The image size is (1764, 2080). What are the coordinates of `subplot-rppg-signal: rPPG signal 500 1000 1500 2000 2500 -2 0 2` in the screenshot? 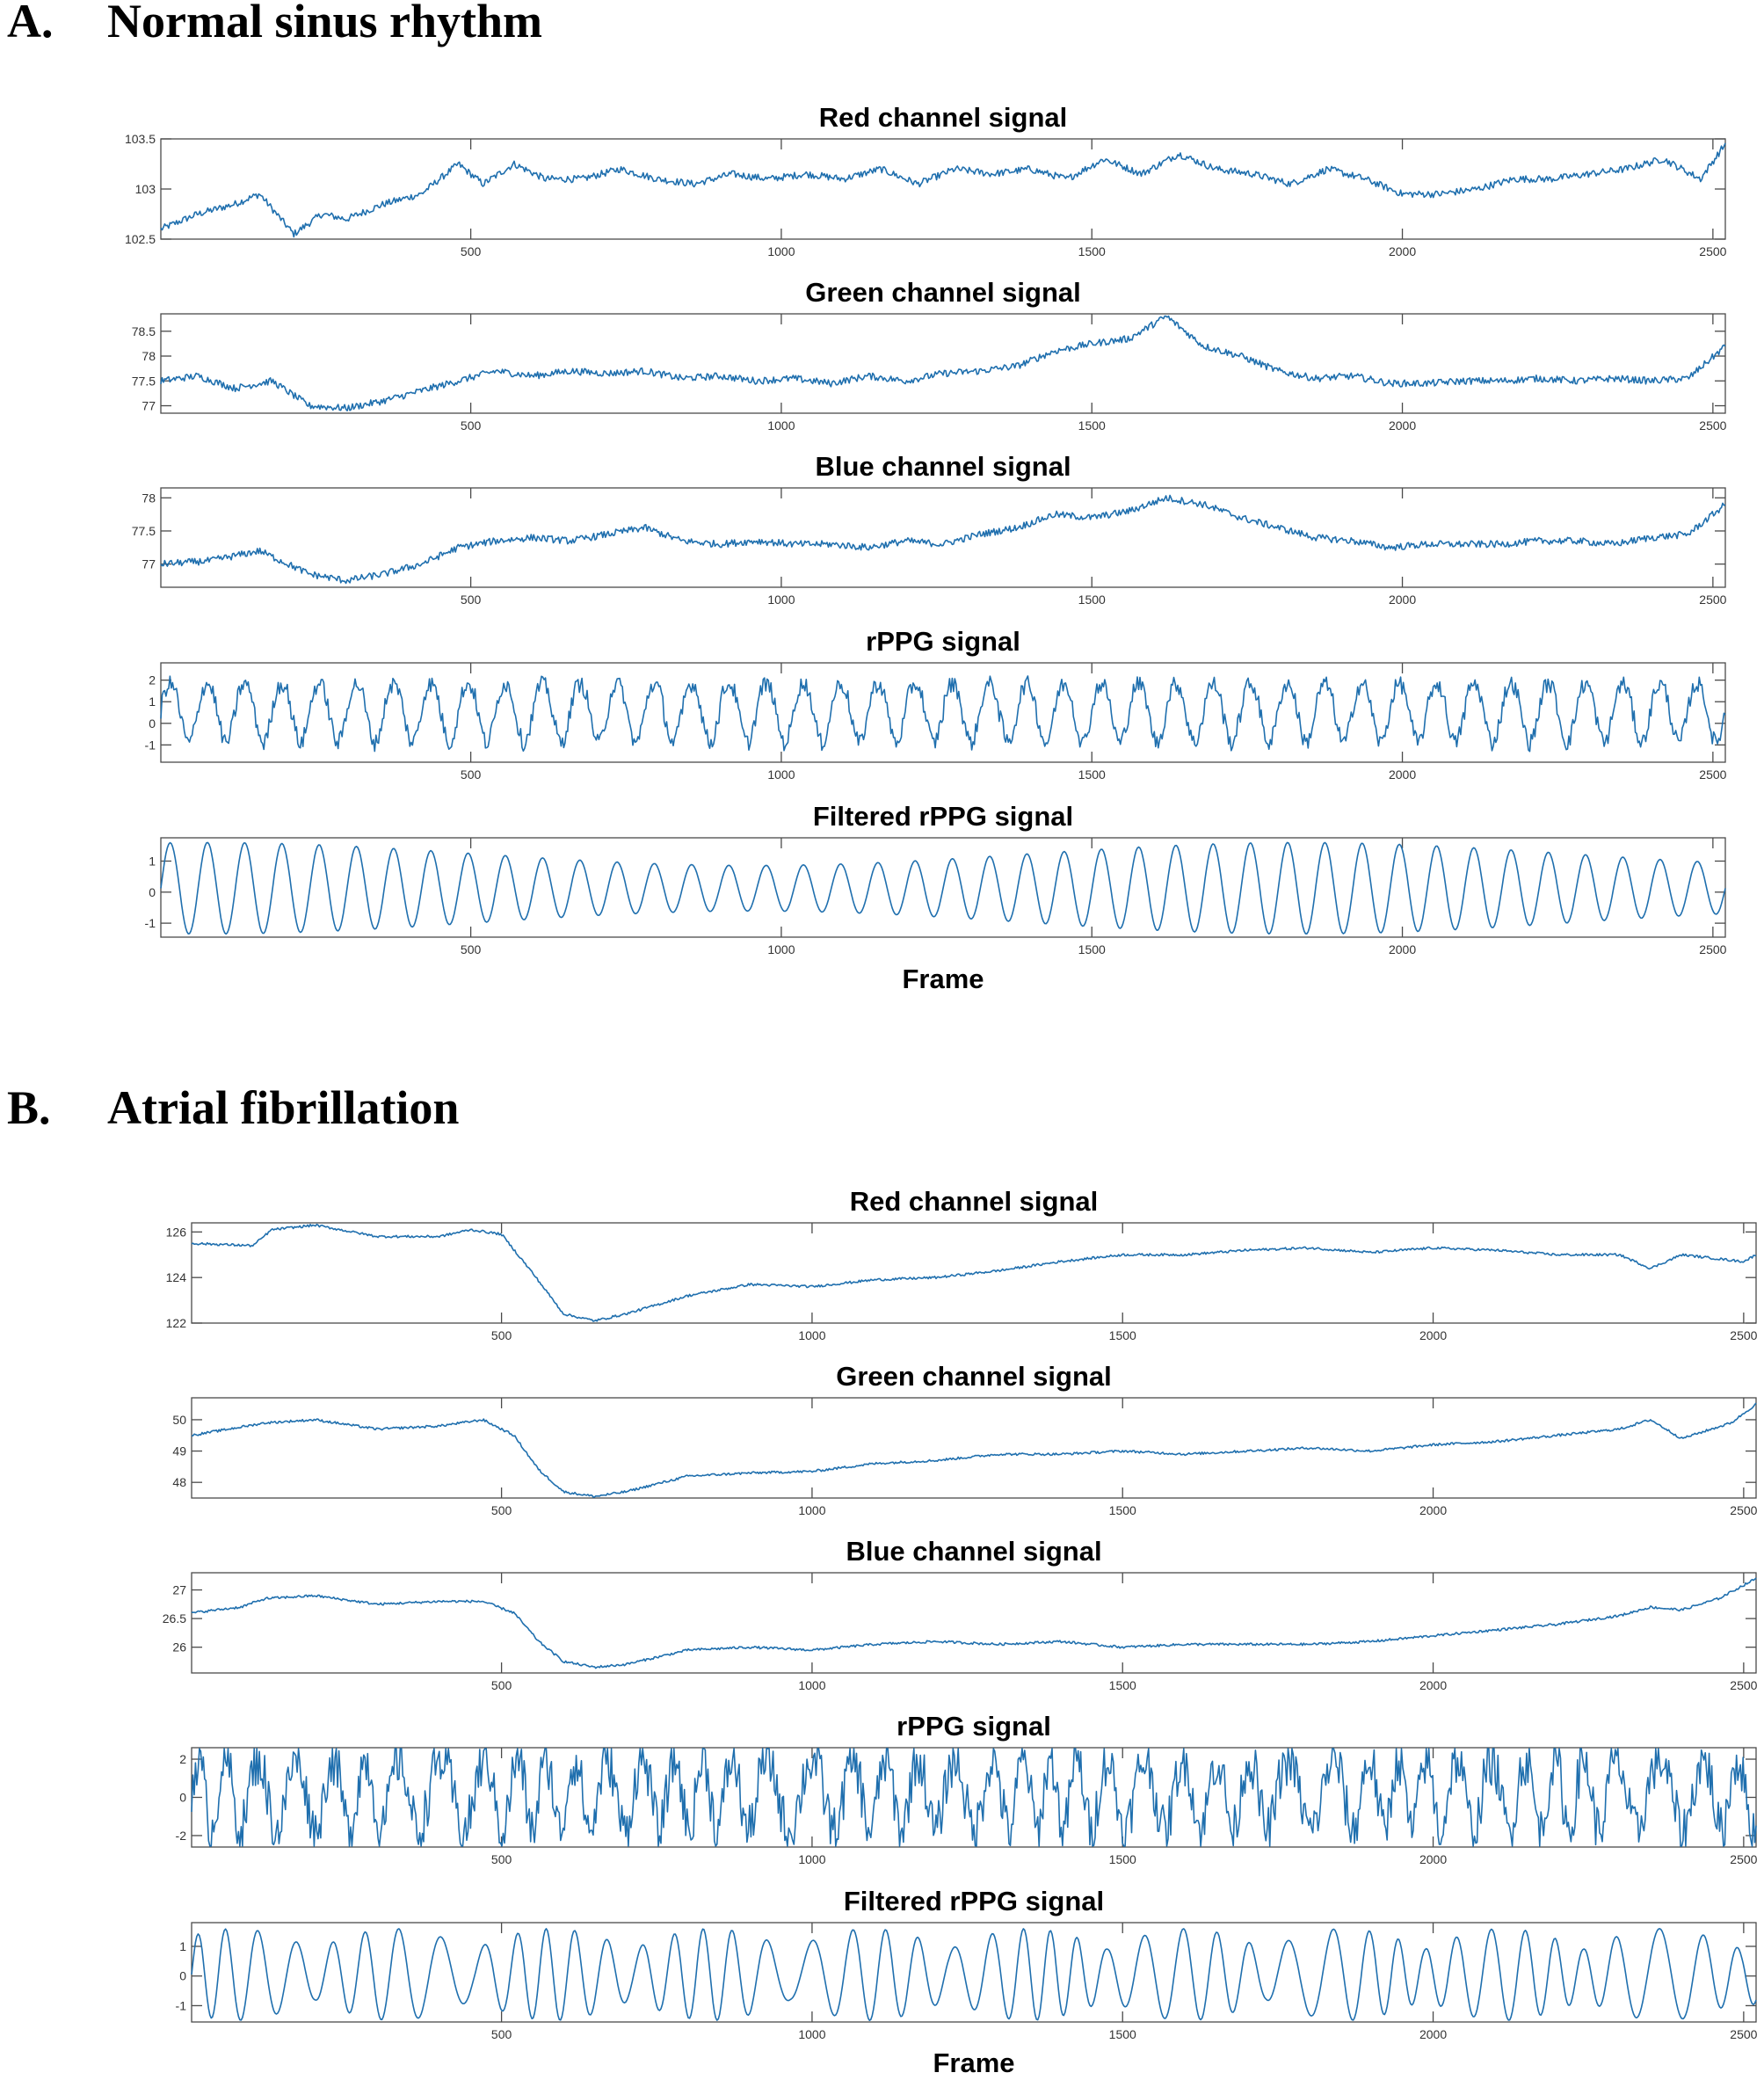 It's located at (967, 1788).